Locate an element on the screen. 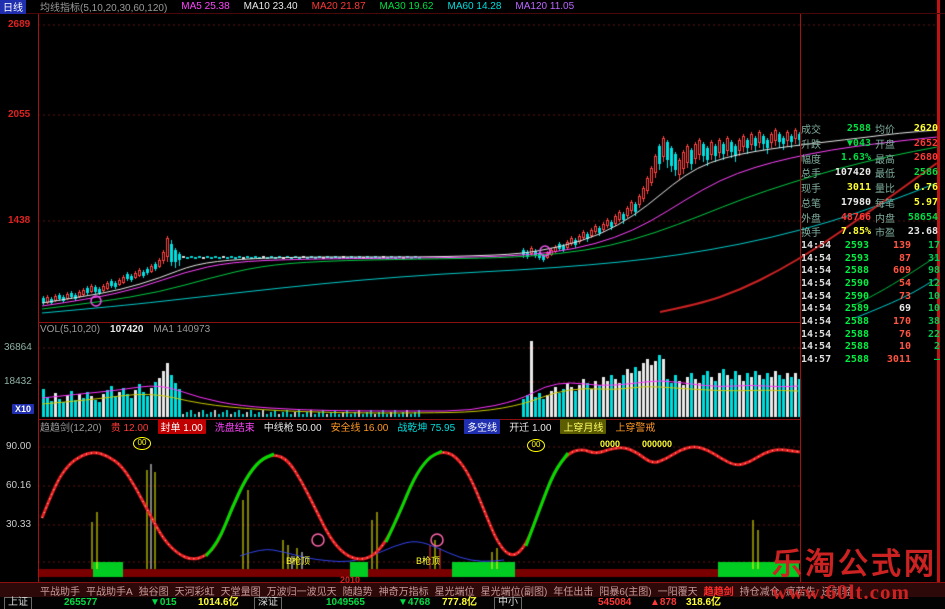  index-value: 1049565 is located at coordinates (345, 602).